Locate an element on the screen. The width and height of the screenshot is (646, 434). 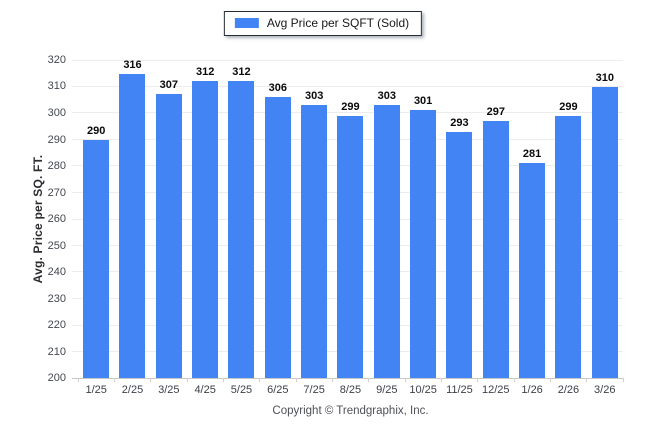
y-tick-label: 280 is located at coordinates (56, 165).